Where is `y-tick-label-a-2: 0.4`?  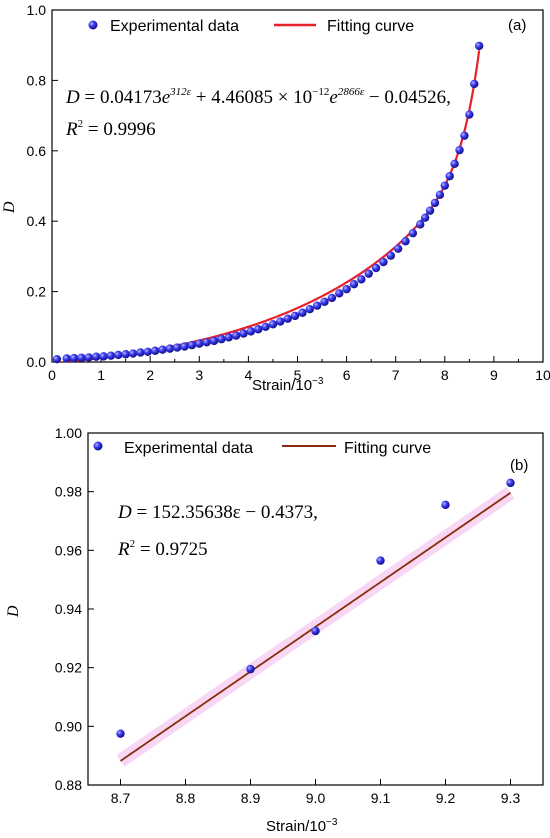
y-tick-label-a-2: 0.4 is located at coordinates (37, 221).